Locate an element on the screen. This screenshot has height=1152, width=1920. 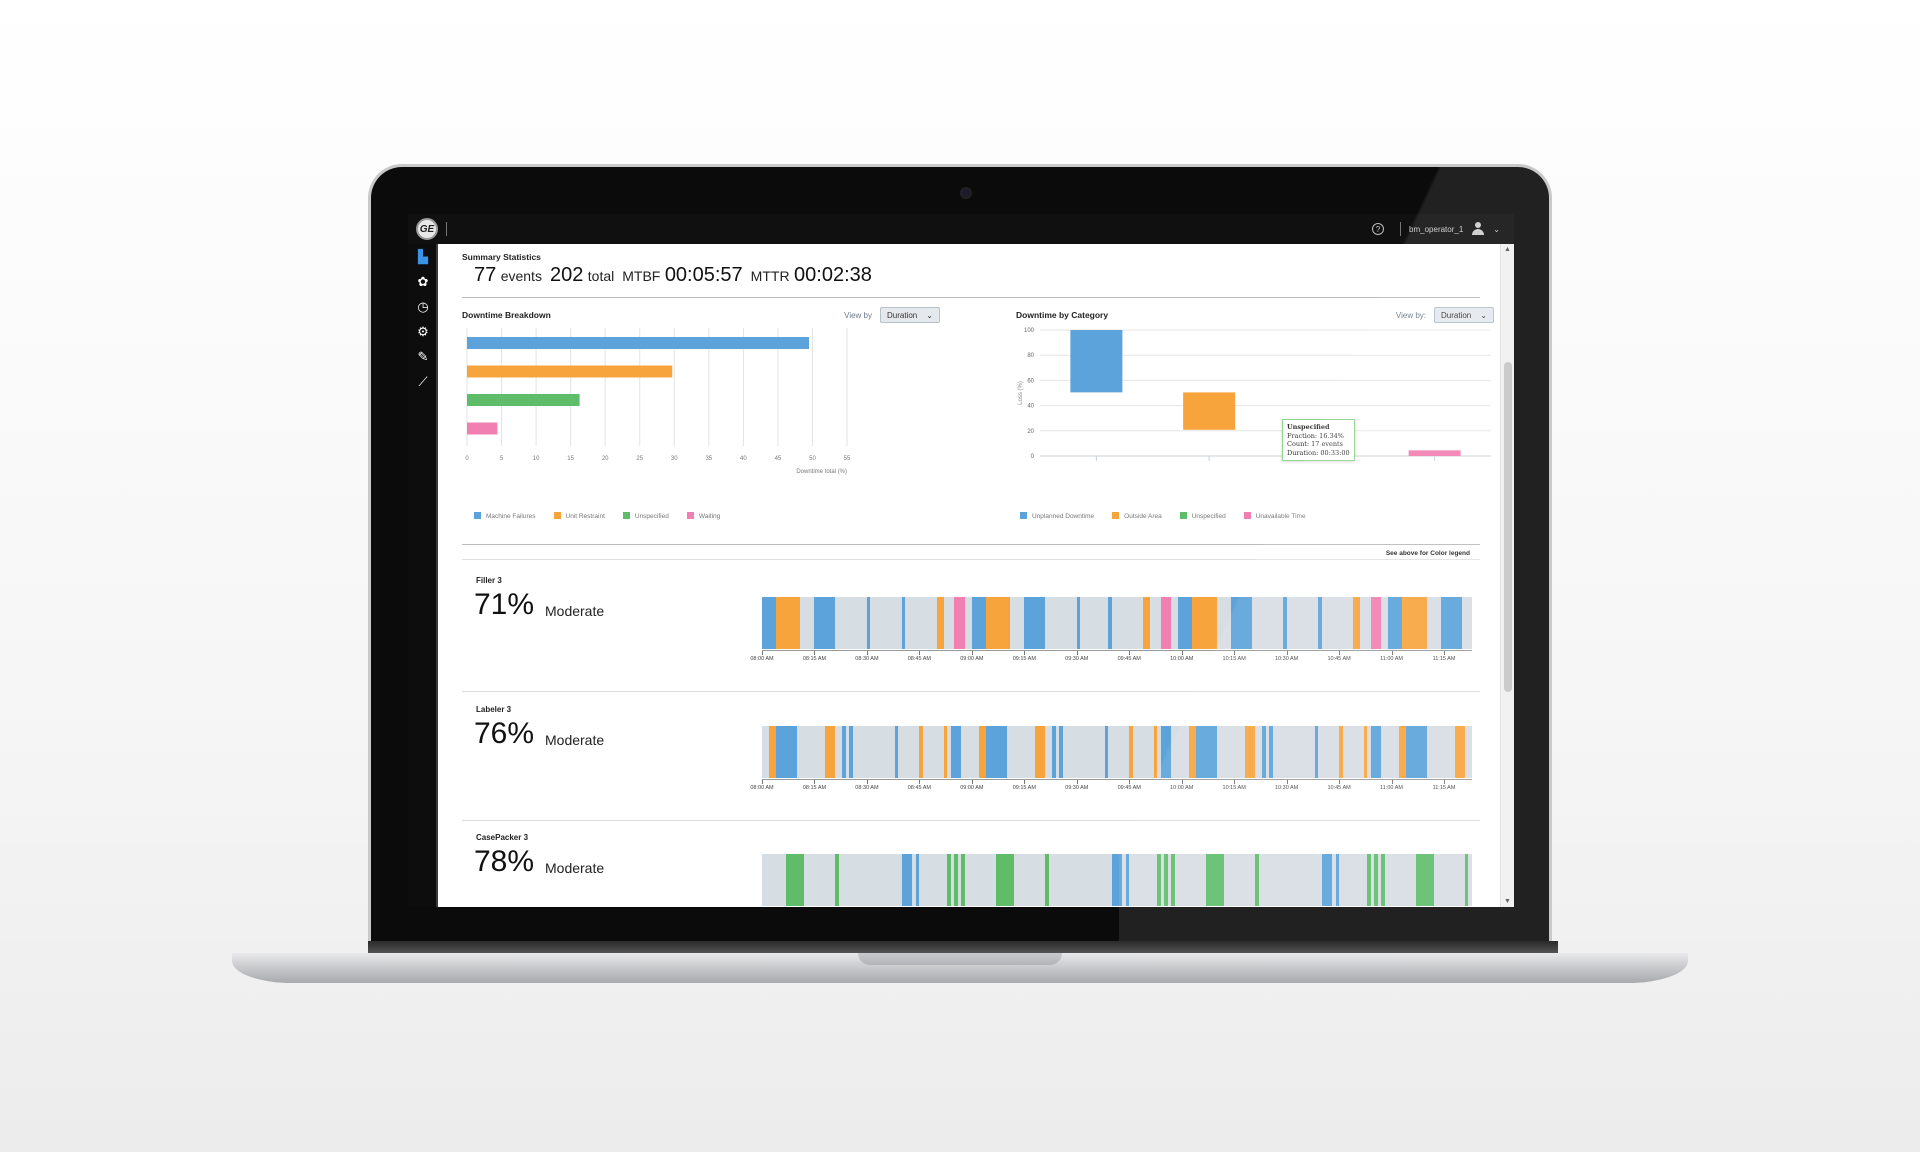
legend-item: Machine Failures is located at coordinates (505, 516).